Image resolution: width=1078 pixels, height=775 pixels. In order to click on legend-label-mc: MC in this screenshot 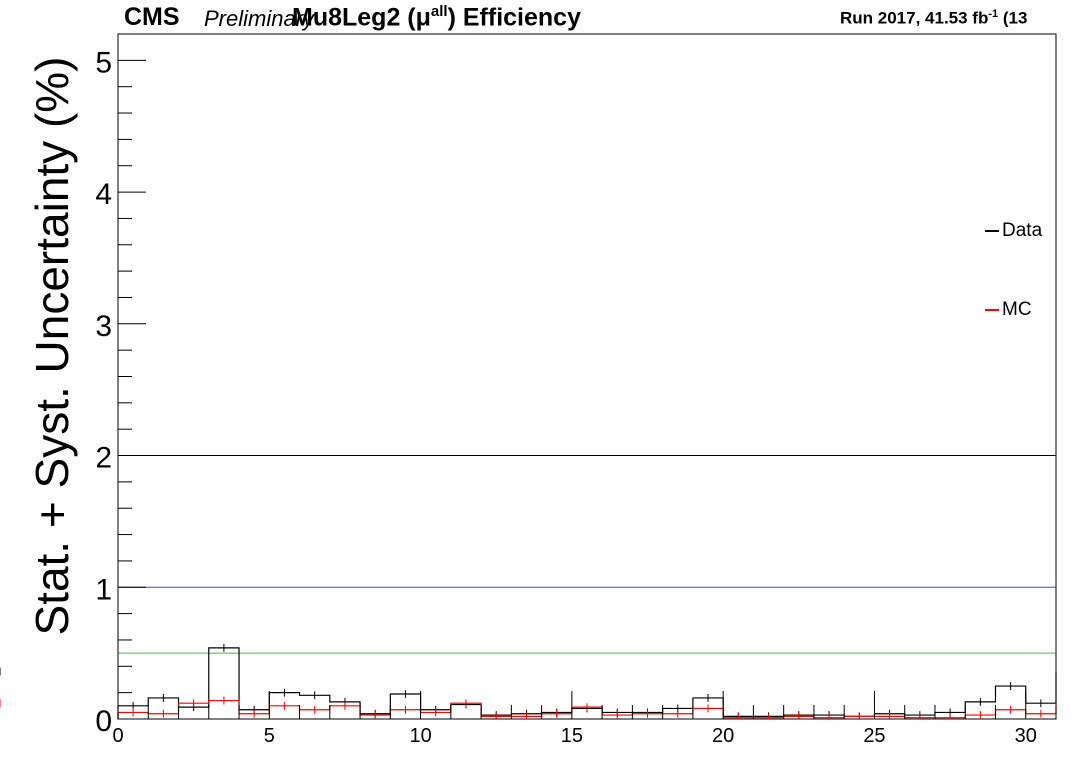, I will do `click(1017, 309)`.